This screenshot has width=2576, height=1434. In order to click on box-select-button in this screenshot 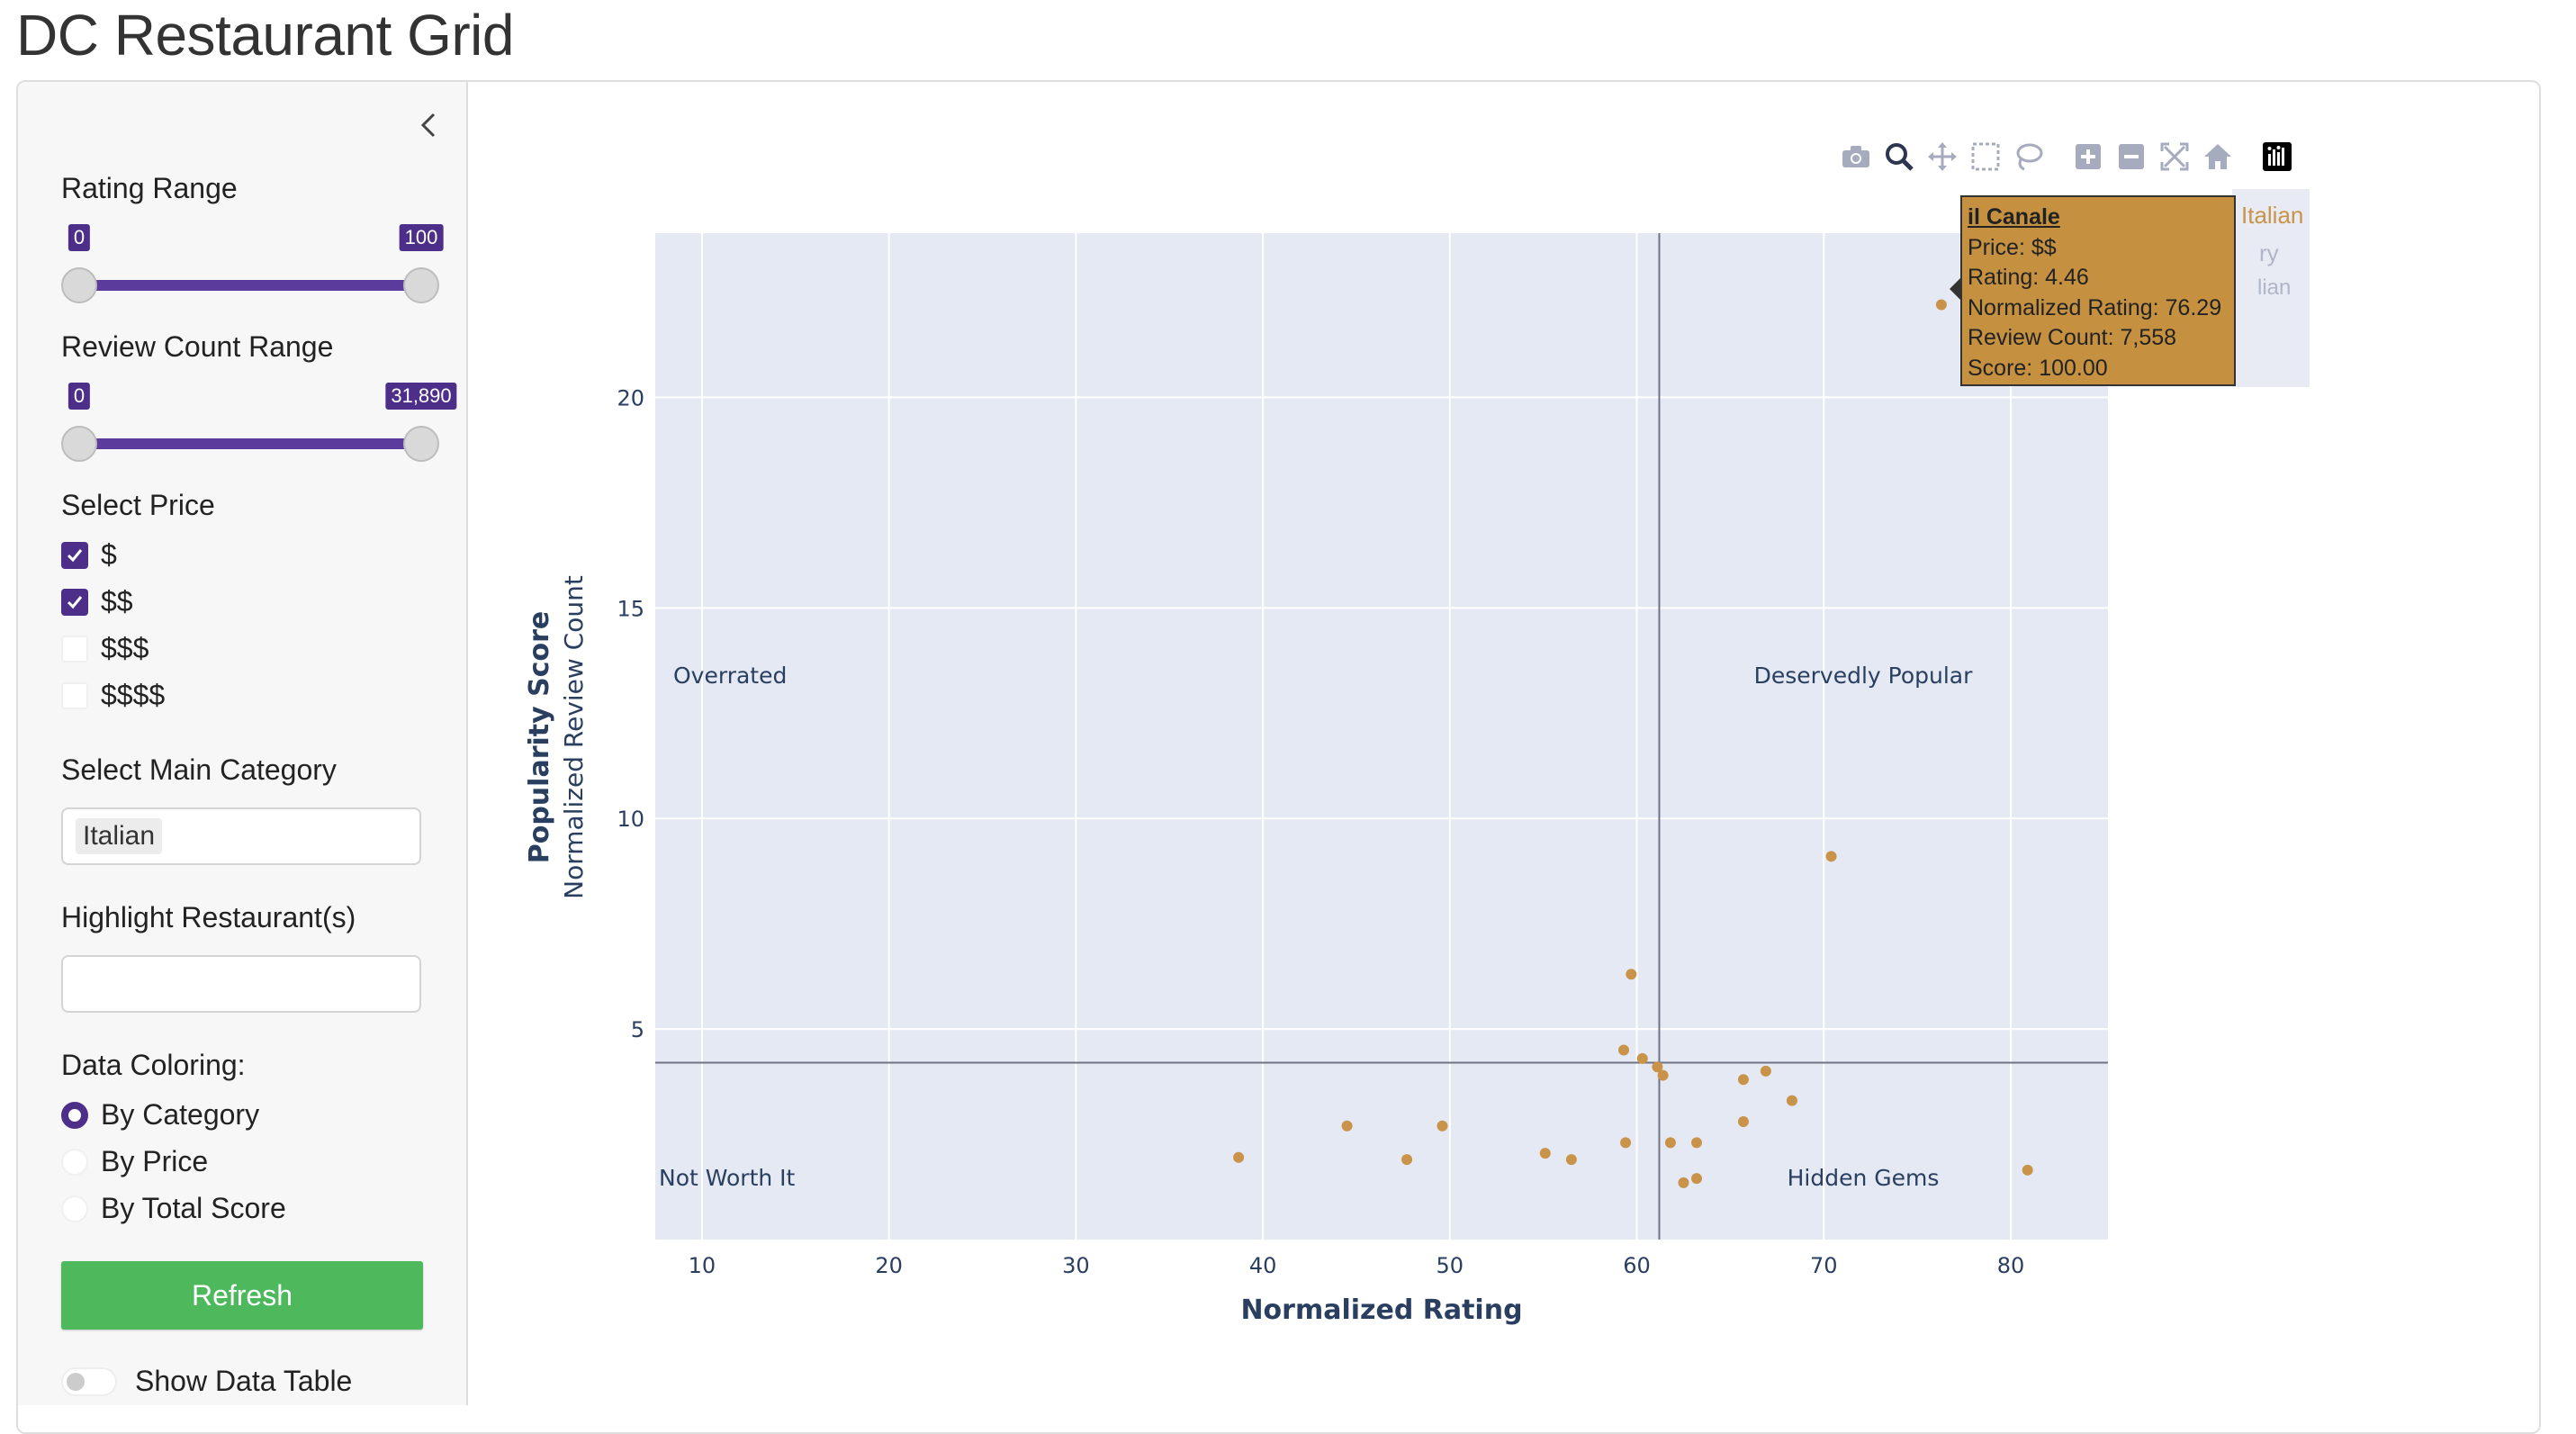, I will do `click(1985, 156)`.